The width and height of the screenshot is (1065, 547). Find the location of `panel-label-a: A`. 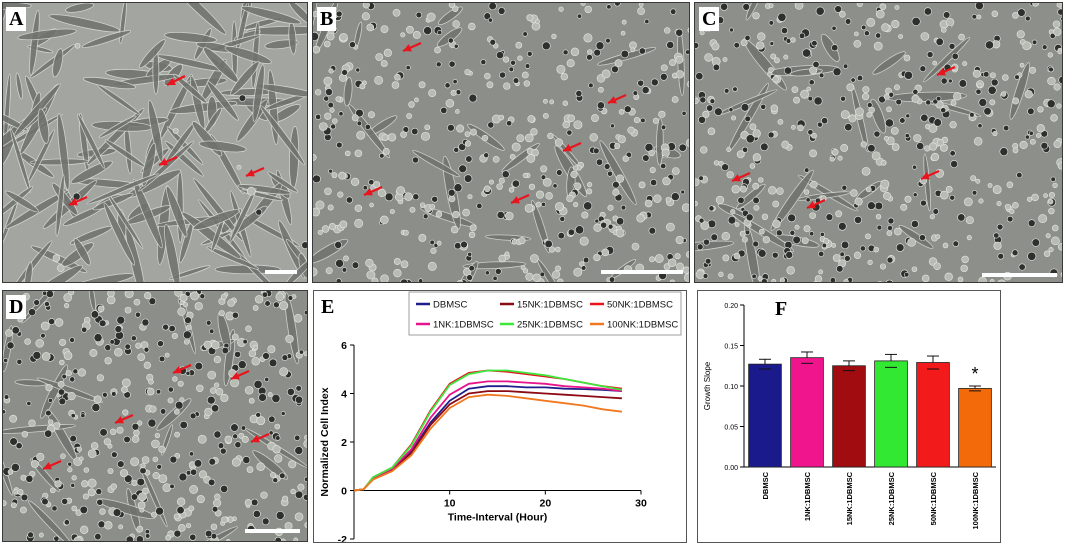

panel-label-a: A is located at coordinates (16, 19).